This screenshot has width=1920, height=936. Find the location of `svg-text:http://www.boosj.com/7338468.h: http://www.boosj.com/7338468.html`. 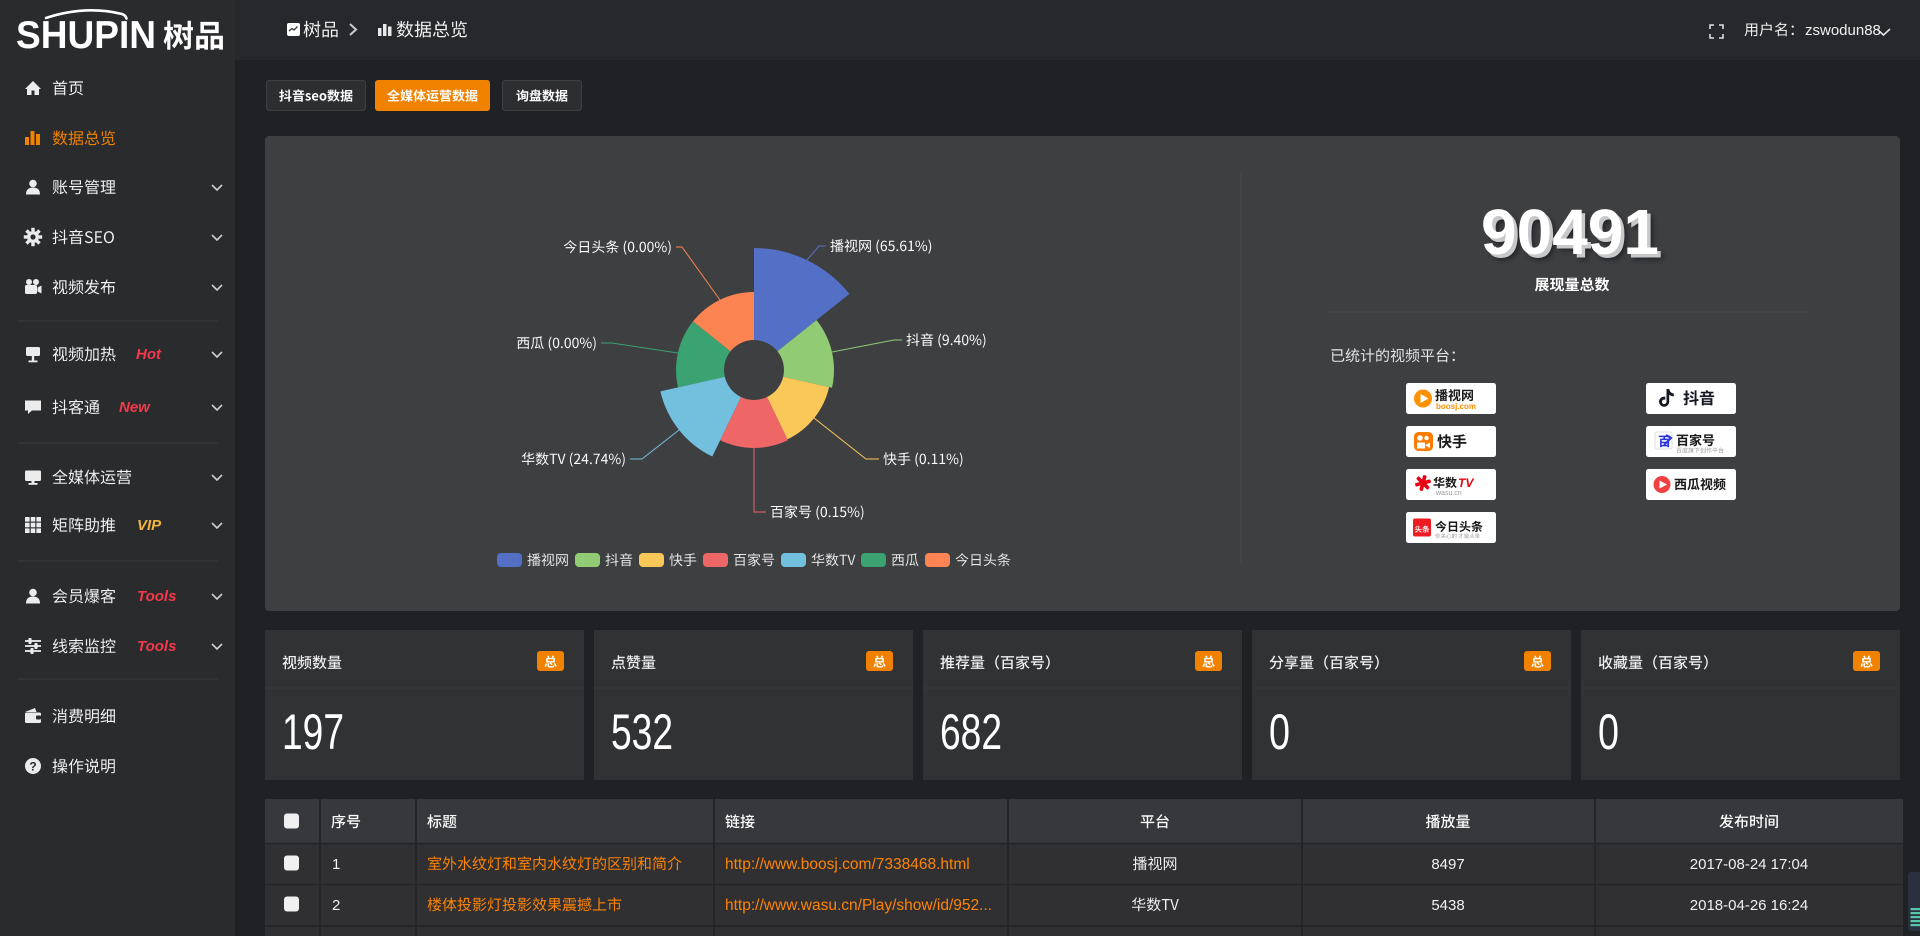

svg-text:http://www.boosj.com/7338468.h: http://www.boosj.com/7338468.html is located at coordinates (847, 864).